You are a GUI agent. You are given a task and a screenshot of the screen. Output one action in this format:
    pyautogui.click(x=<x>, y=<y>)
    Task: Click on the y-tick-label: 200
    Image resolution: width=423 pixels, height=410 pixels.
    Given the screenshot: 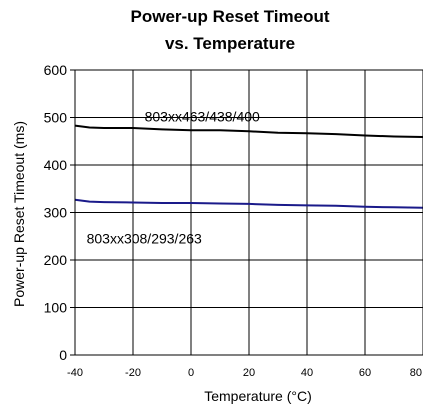 What is the action you would take?
    pyautogui.click(x=56, y=260)
    